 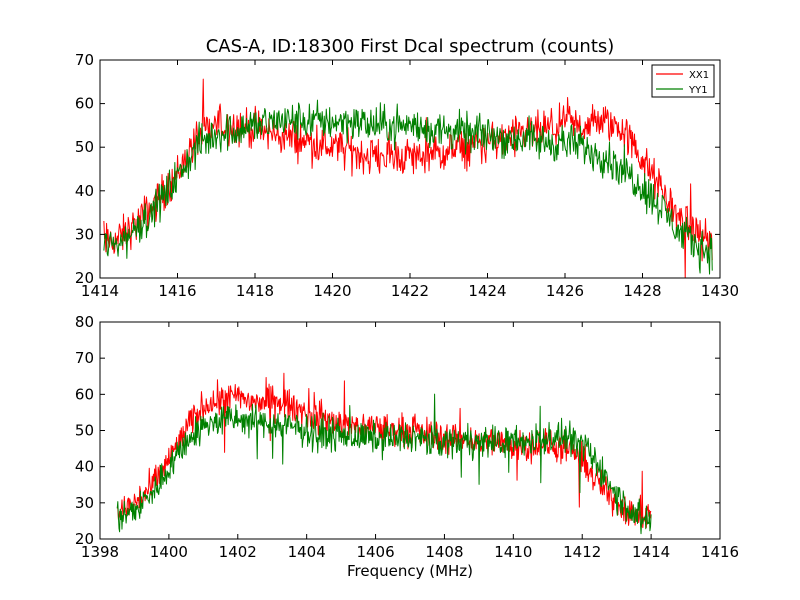 What do you see at coordinates (698, 90) in the screenshot?
I see `legend-label-yy1: YY1` at bounding box center [698, 90].